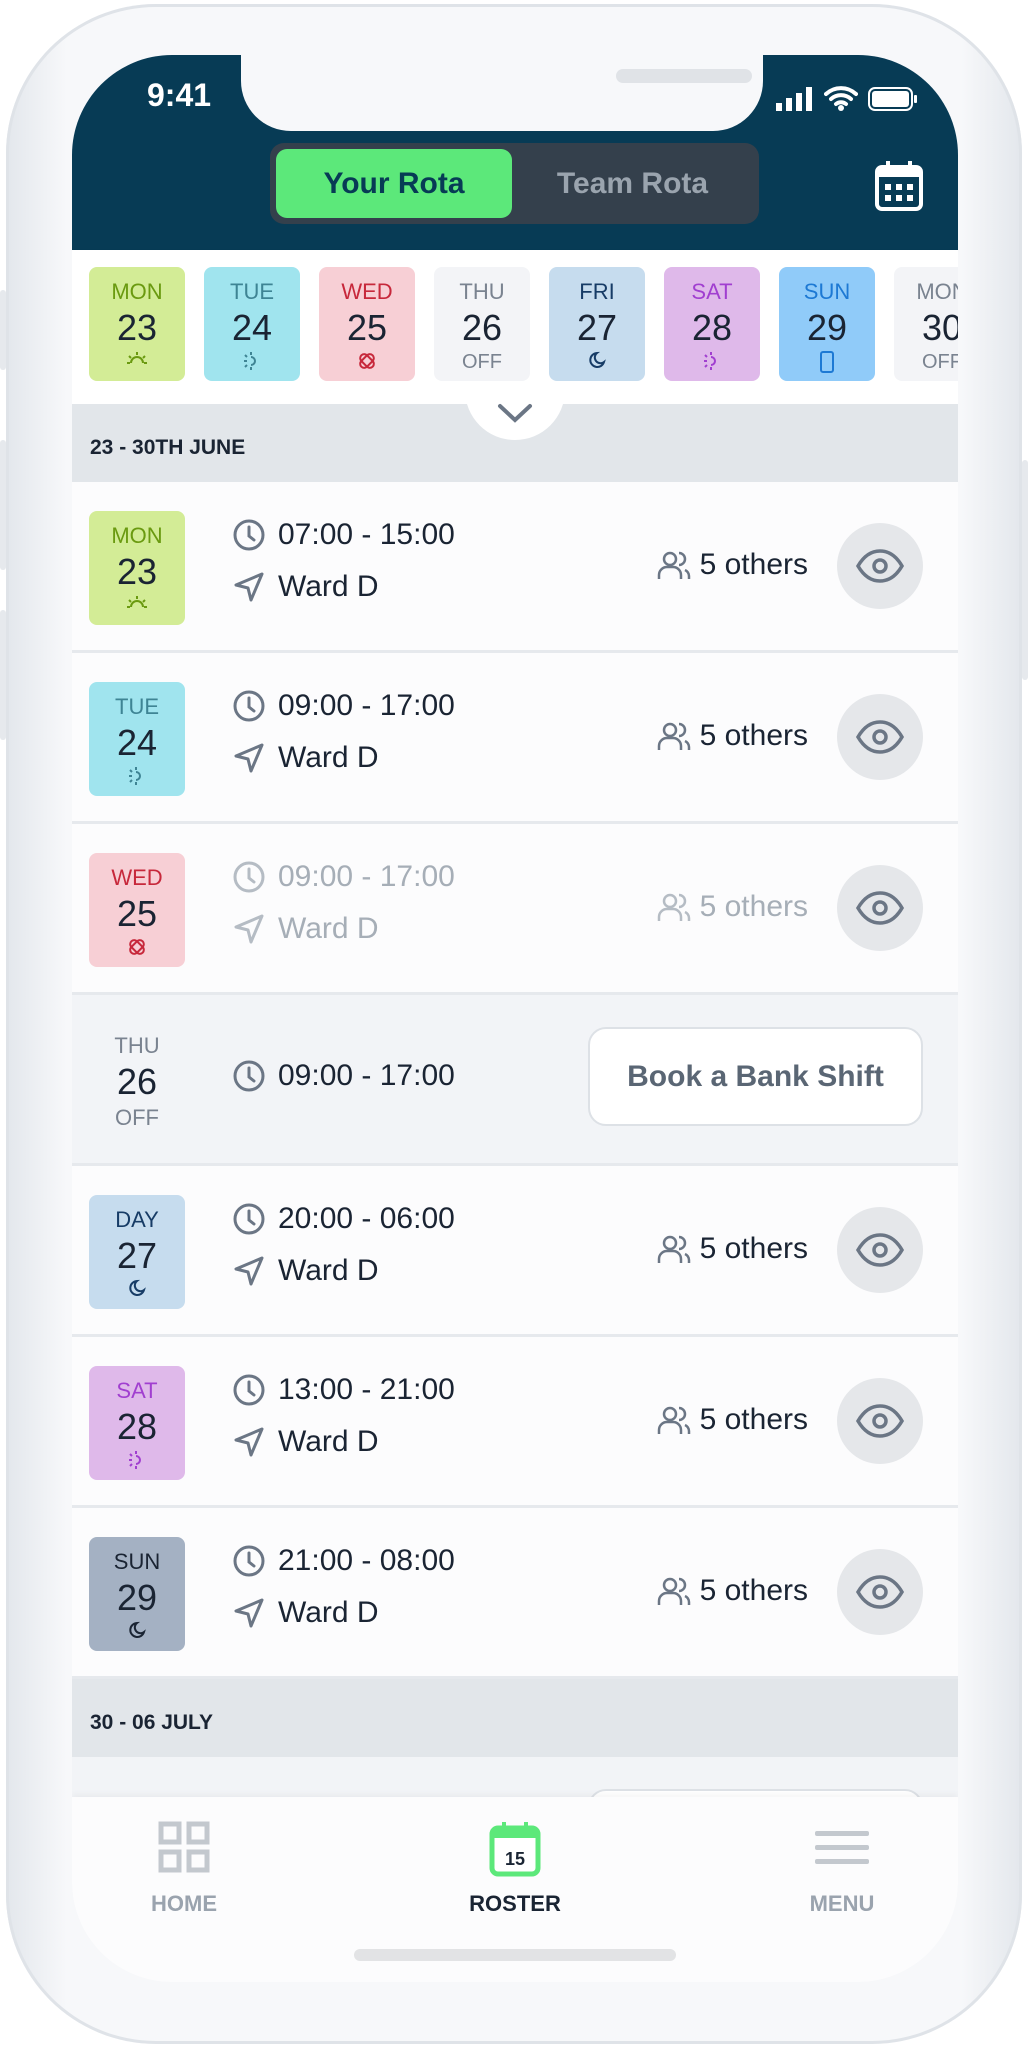 The image size is (1030, 2048). What do you see at coordinates (847, 98) in the screenshot?
I see `status-icons` at bounding box center [847, 98].